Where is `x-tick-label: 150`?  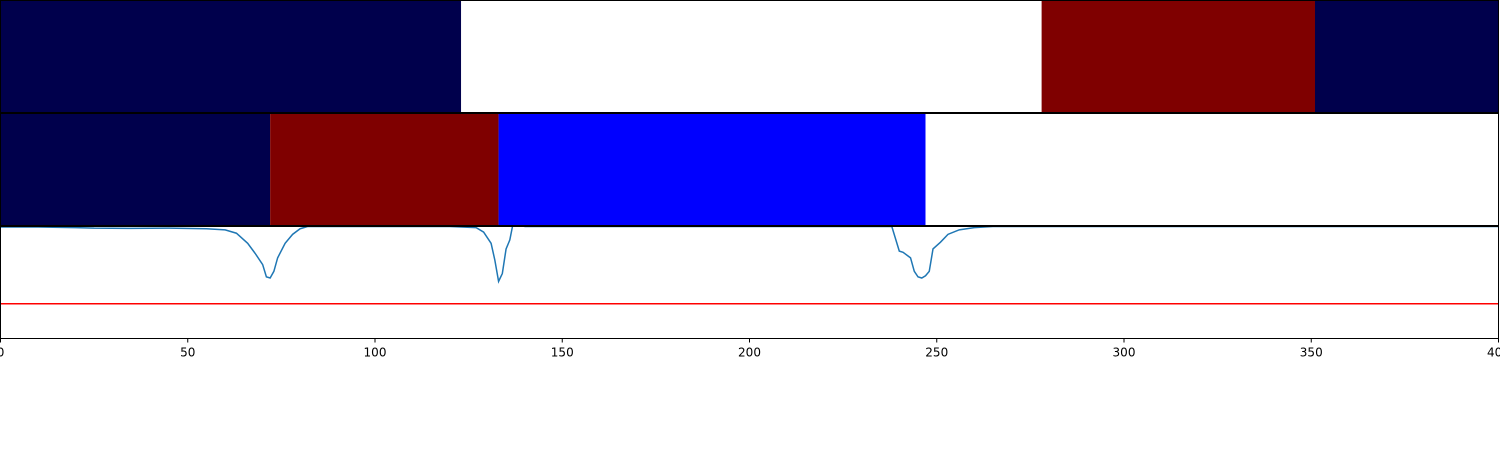 x-tick-label: 150 is located at coordinates (562, 352).